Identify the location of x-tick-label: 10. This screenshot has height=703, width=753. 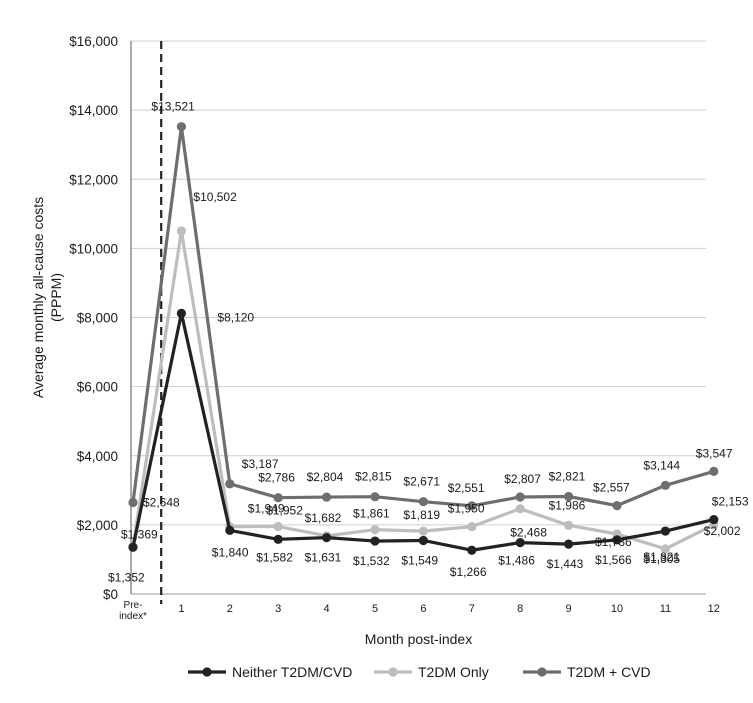
(617, 609).